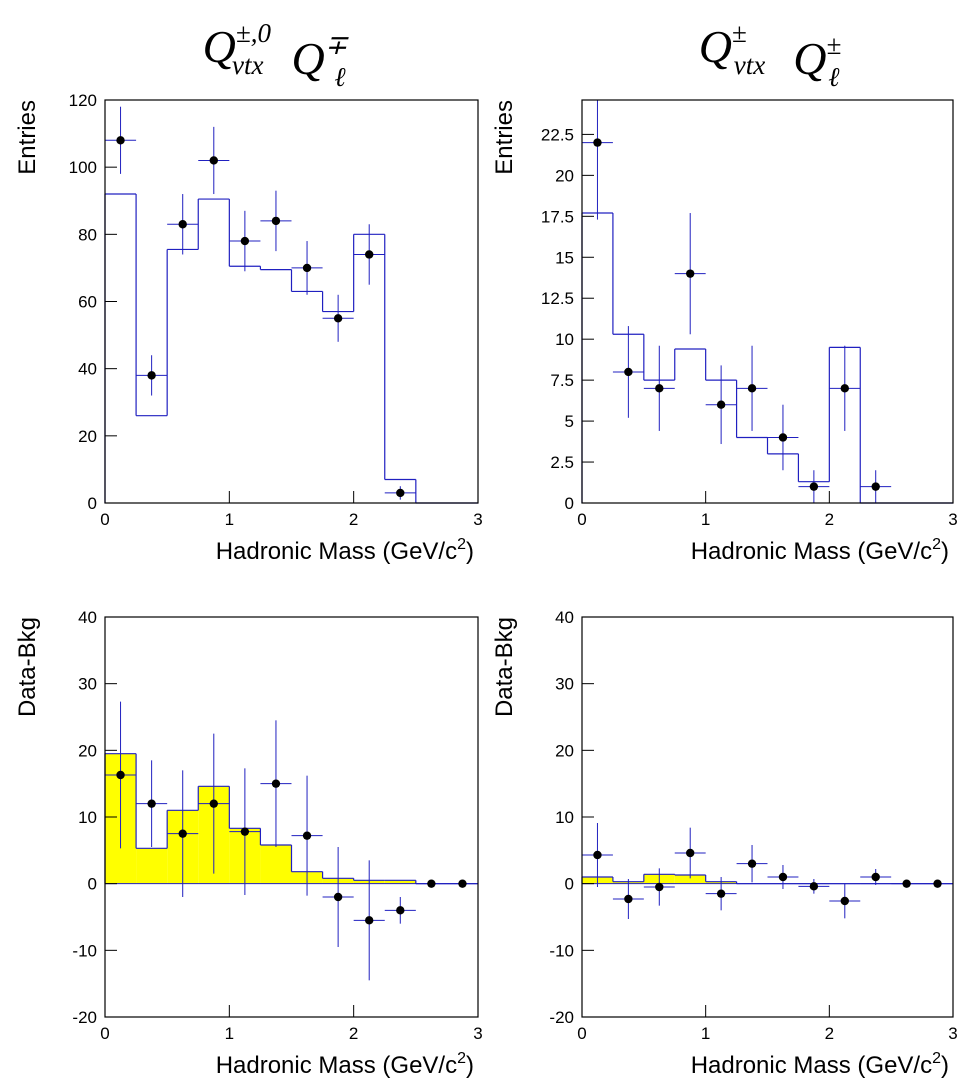 The width and height of the screenshot is (961, 1091). I want to click on title-sup: ±,0, so click(254, 33).